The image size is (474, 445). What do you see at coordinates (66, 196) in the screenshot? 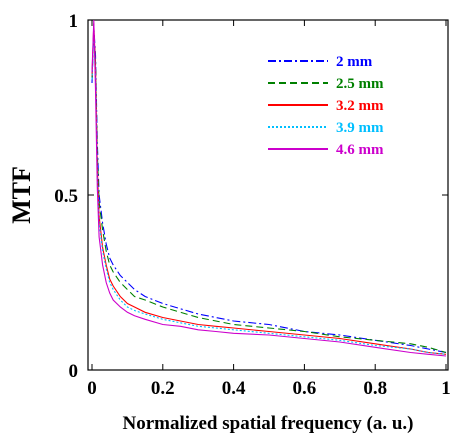
I see `y-tick-label: 0.5` at bounding box center [66, 196].